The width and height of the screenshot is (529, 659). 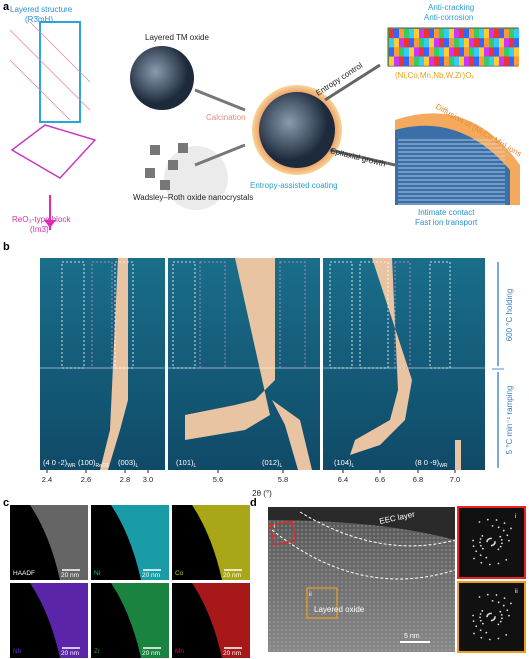 I want to click on tick-label: 6.6, so click(x=380, y=479).